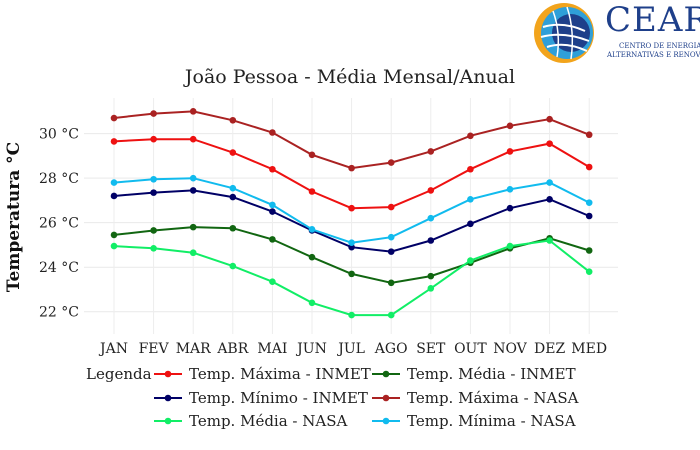 This screenshot has height=450, width=700. What do you see at coordinates (232, 349) in the screenshot?
I see `x-tick-label: ABR` at bounding box center [232, 349].